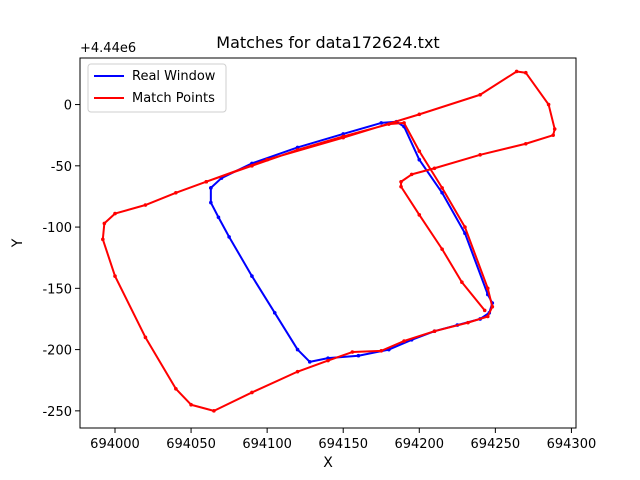 The height and width of the screenshot is (480, 640). What do you see at coordinates (57, 289) in the screenshot?
I see `y-tick-label-3: -150` at bounding box center [57, 289].